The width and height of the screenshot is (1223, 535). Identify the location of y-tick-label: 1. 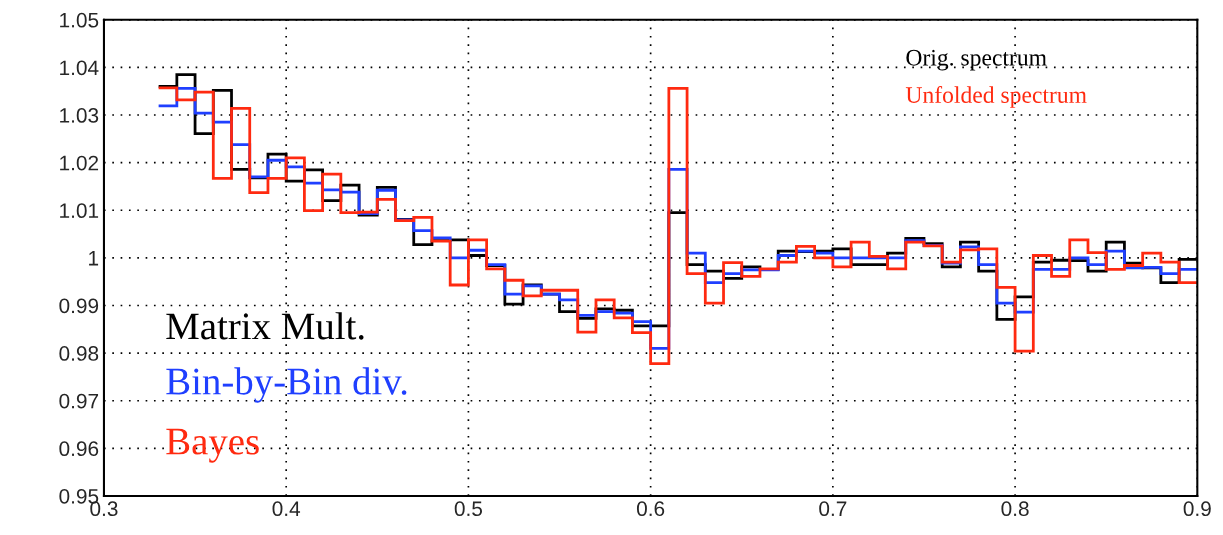
(94, 258).